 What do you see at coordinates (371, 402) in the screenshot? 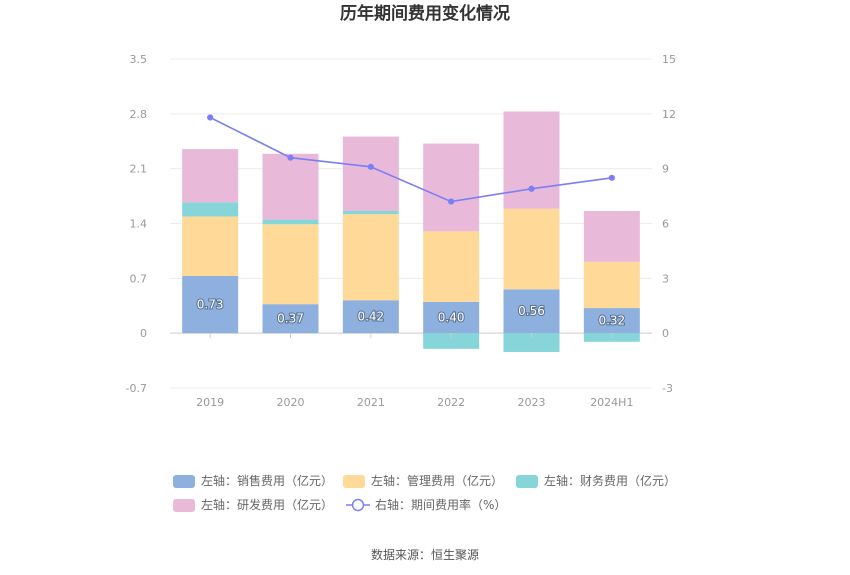
I see `x-axis-tick-label: 2021` at bounding box center [371, 402].